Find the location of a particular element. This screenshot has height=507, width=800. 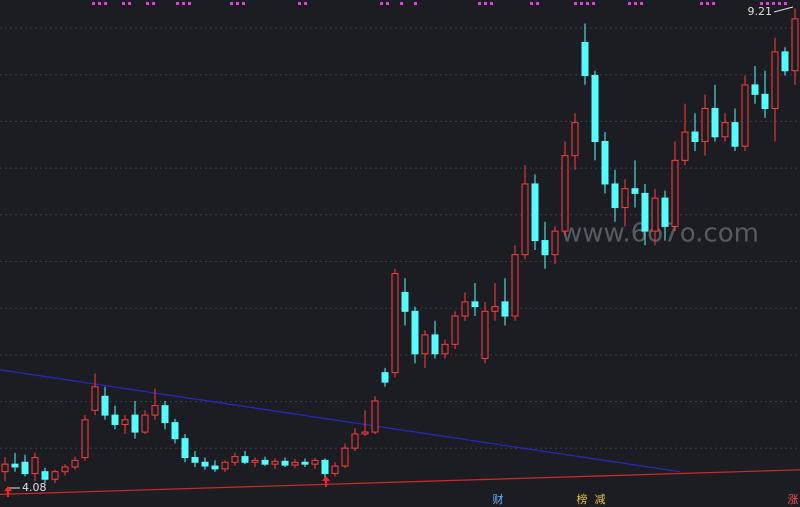

bottom-tag: 榜 is located at coordinates (582, 499).